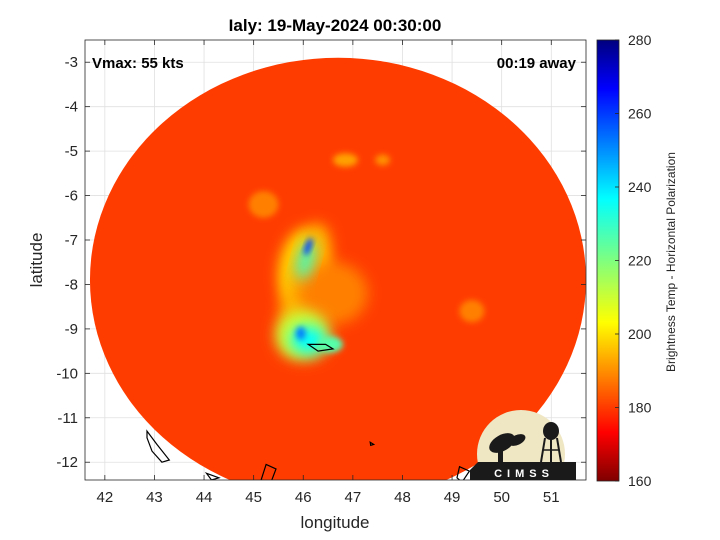 The image size is (720, 540). I want to click on colorbar-ticks: 160 180 200 220 240 260 280, so click(633, 260).